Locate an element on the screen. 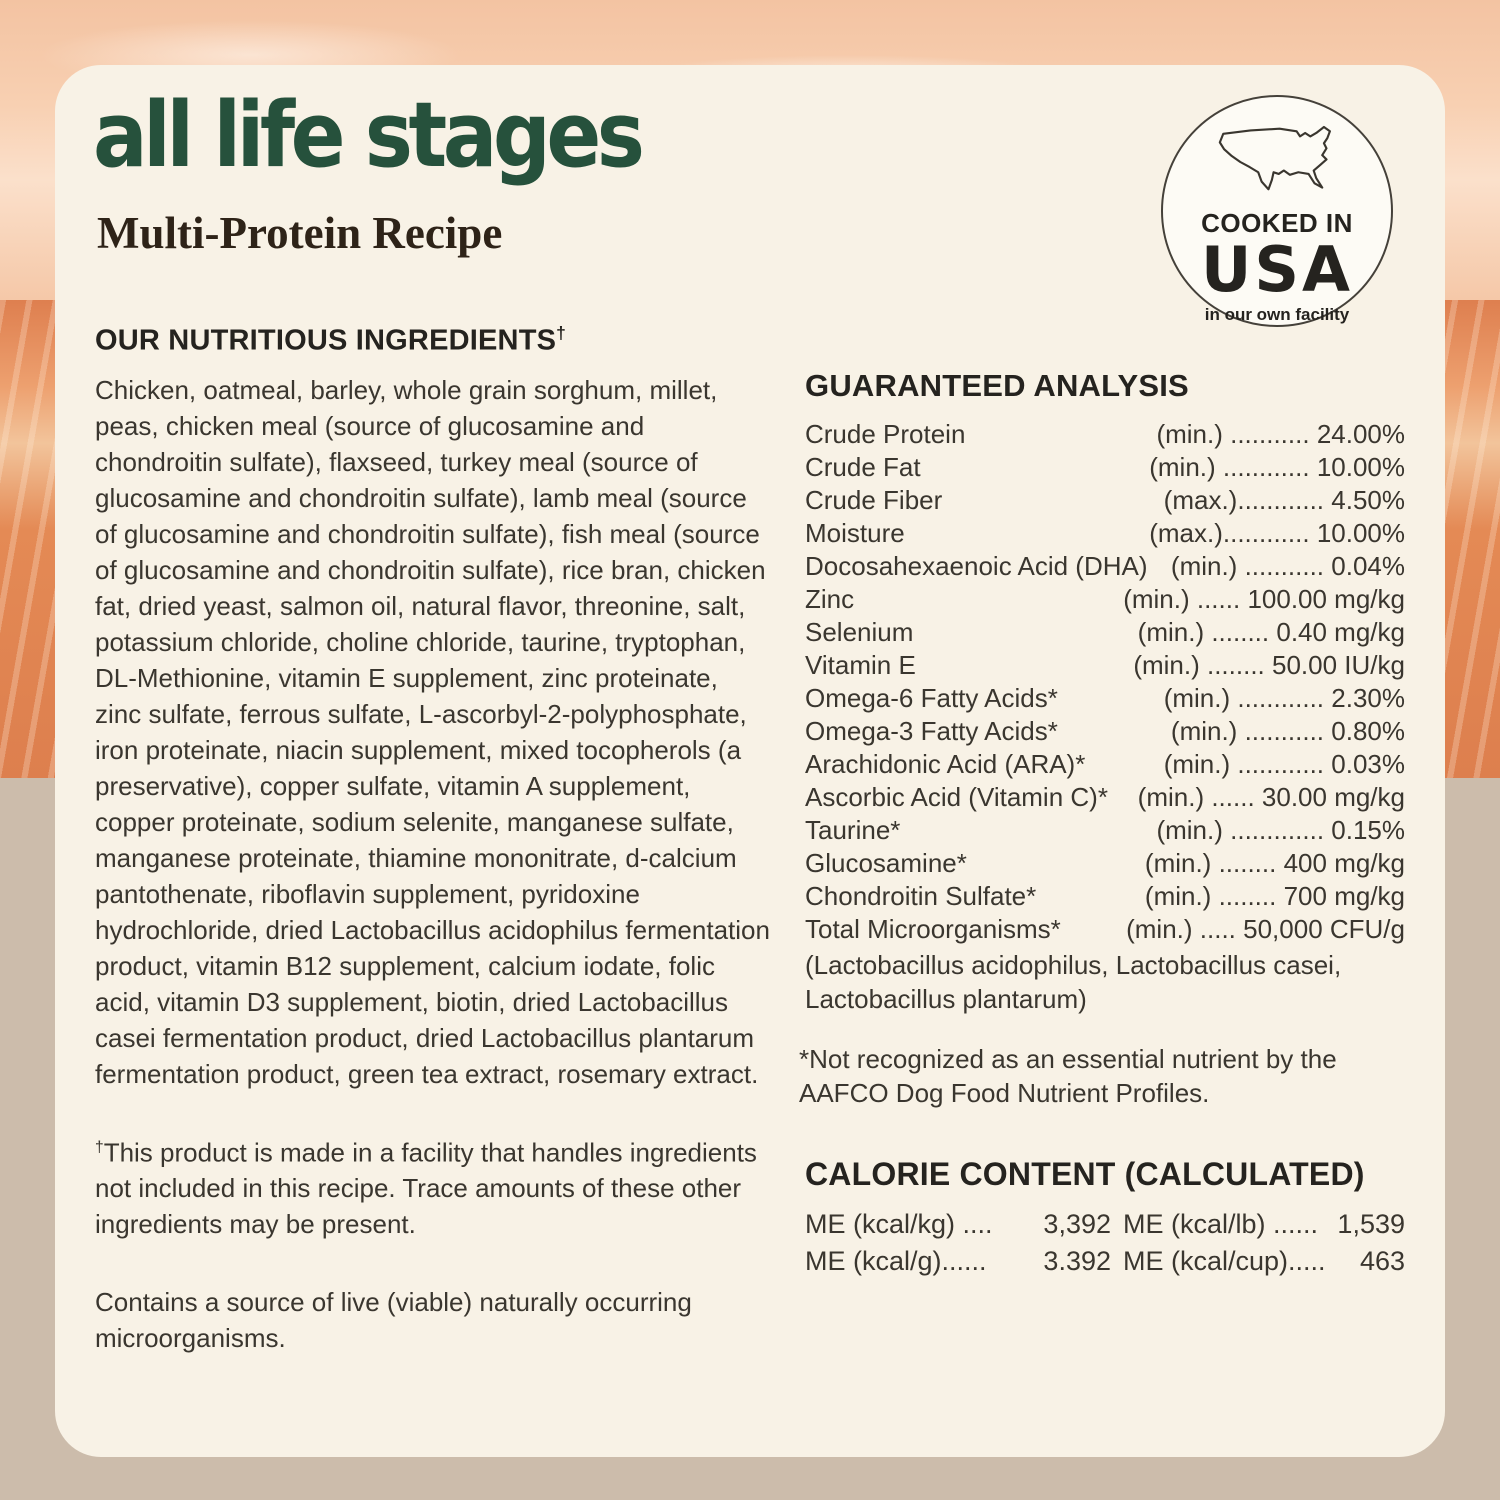 Image resolution: width=1500 pixels, height=1500 pixels. nutrient-value: 400 mg/kg is located at coordinates (1344, 863).